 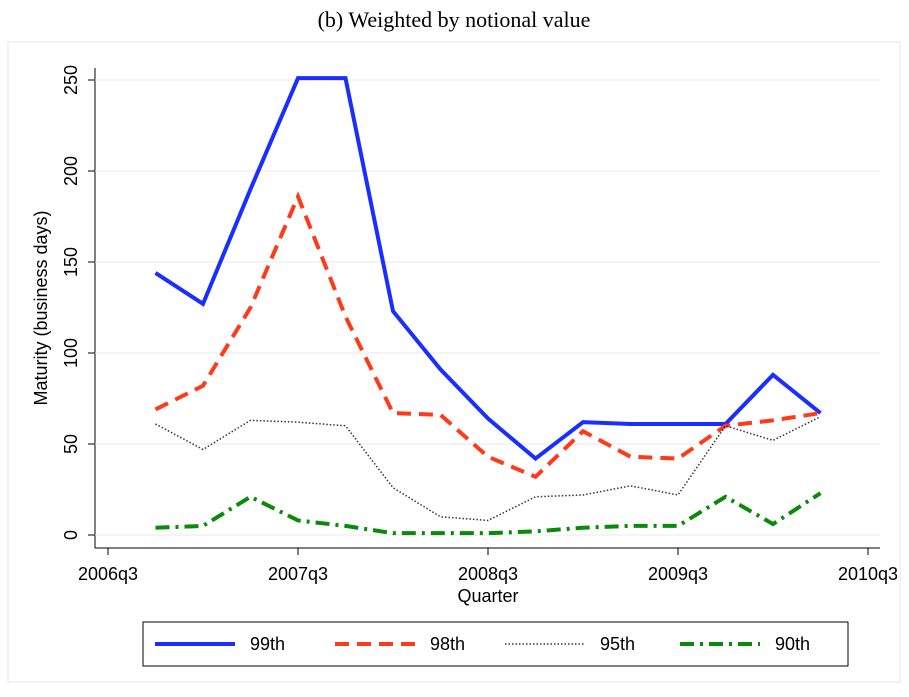 What do you see at coordinates (868, 574) in the screenshot?
I see `x-tick-label: 2010q3` at bounding box center [868, 574].